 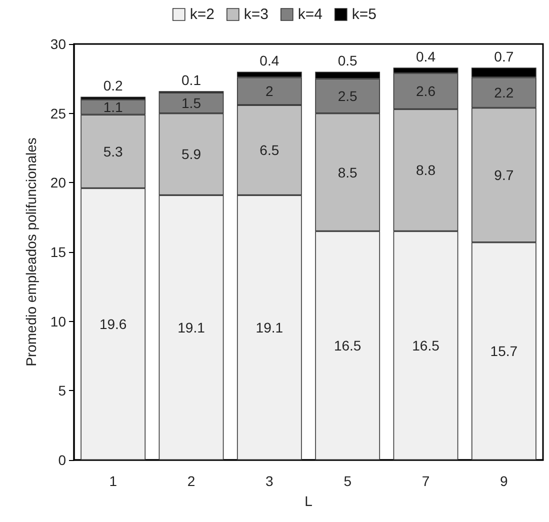 I want to click on data-label: 2.5, so click(x=348, y=96).